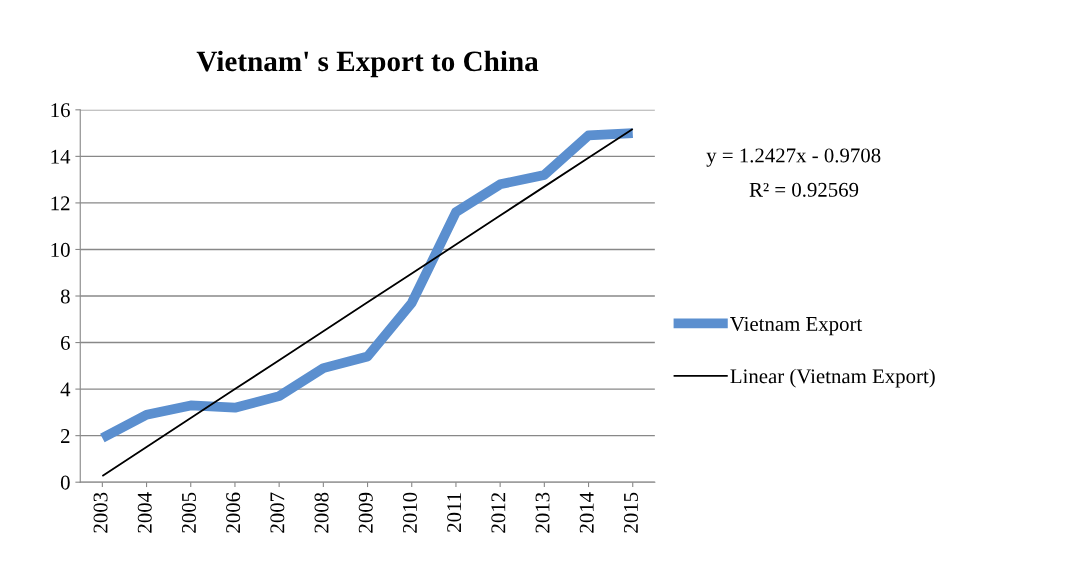 This screenshot has width=1070, height=572. Describe the element at coordinates (542, 512) in the screenshot. I see `x-tick-label: 2013` at that location.